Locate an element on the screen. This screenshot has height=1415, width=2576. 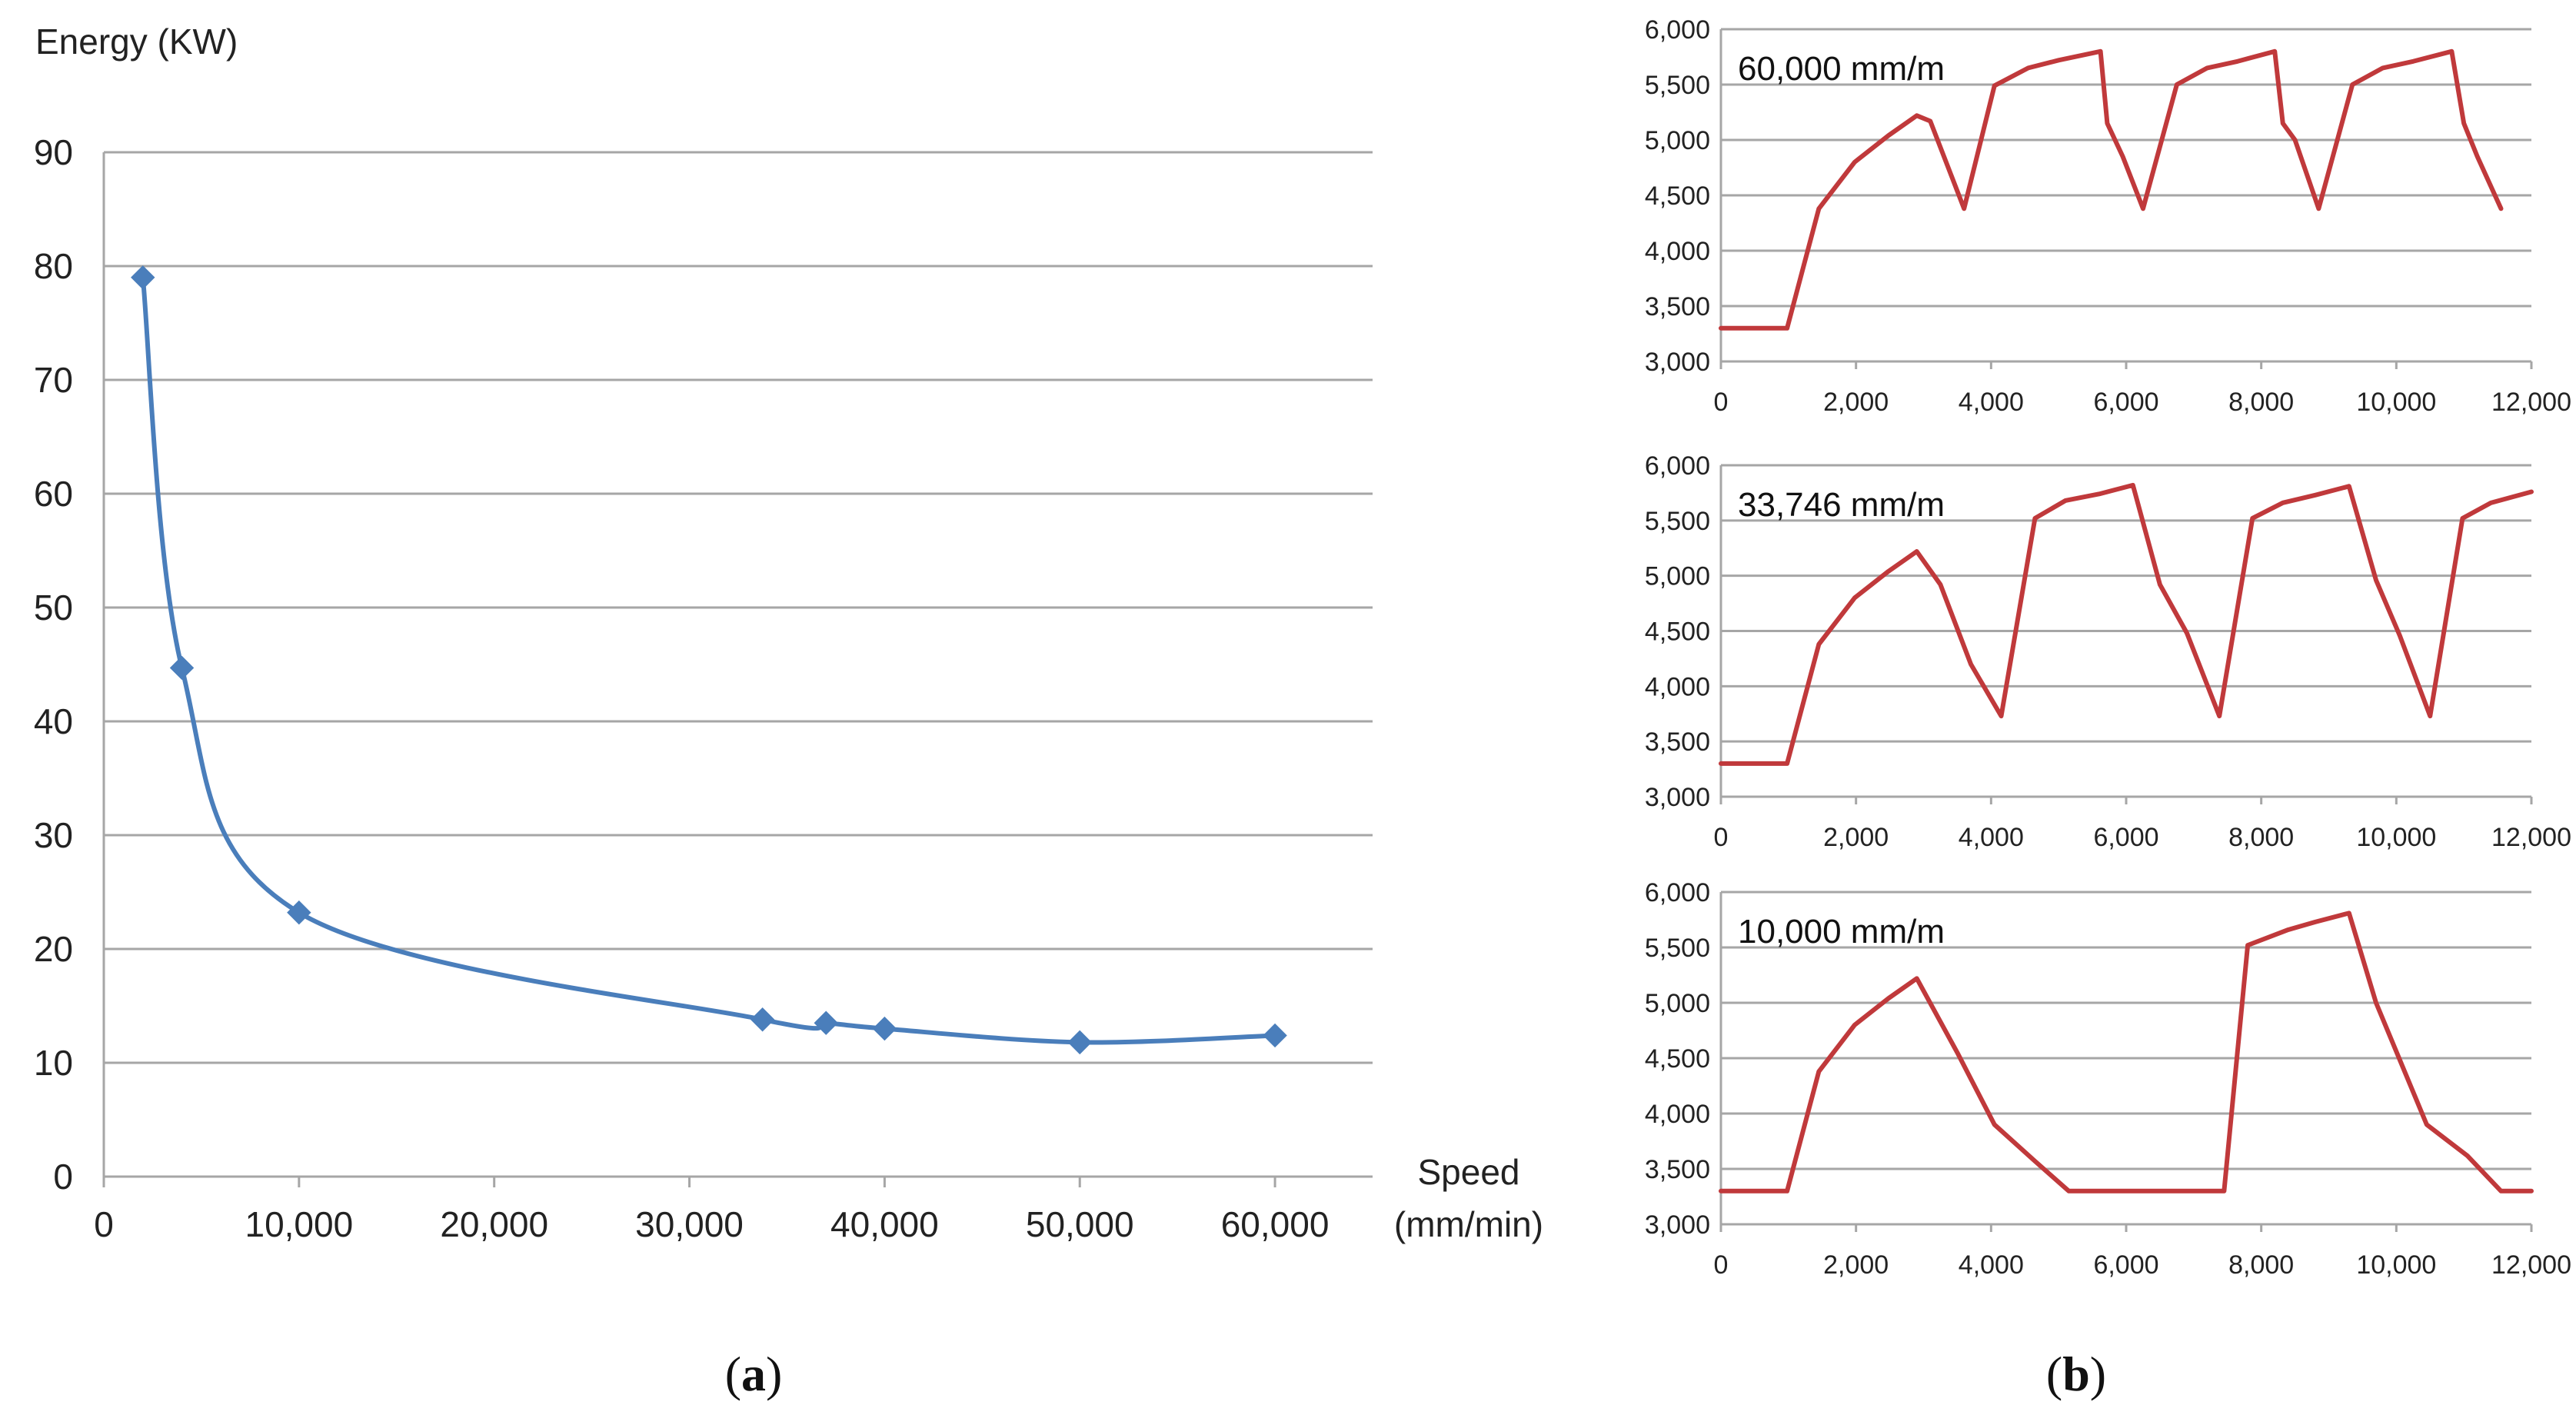
panel-a-y-tick-label: 30 is located at coordinates (53, 835).